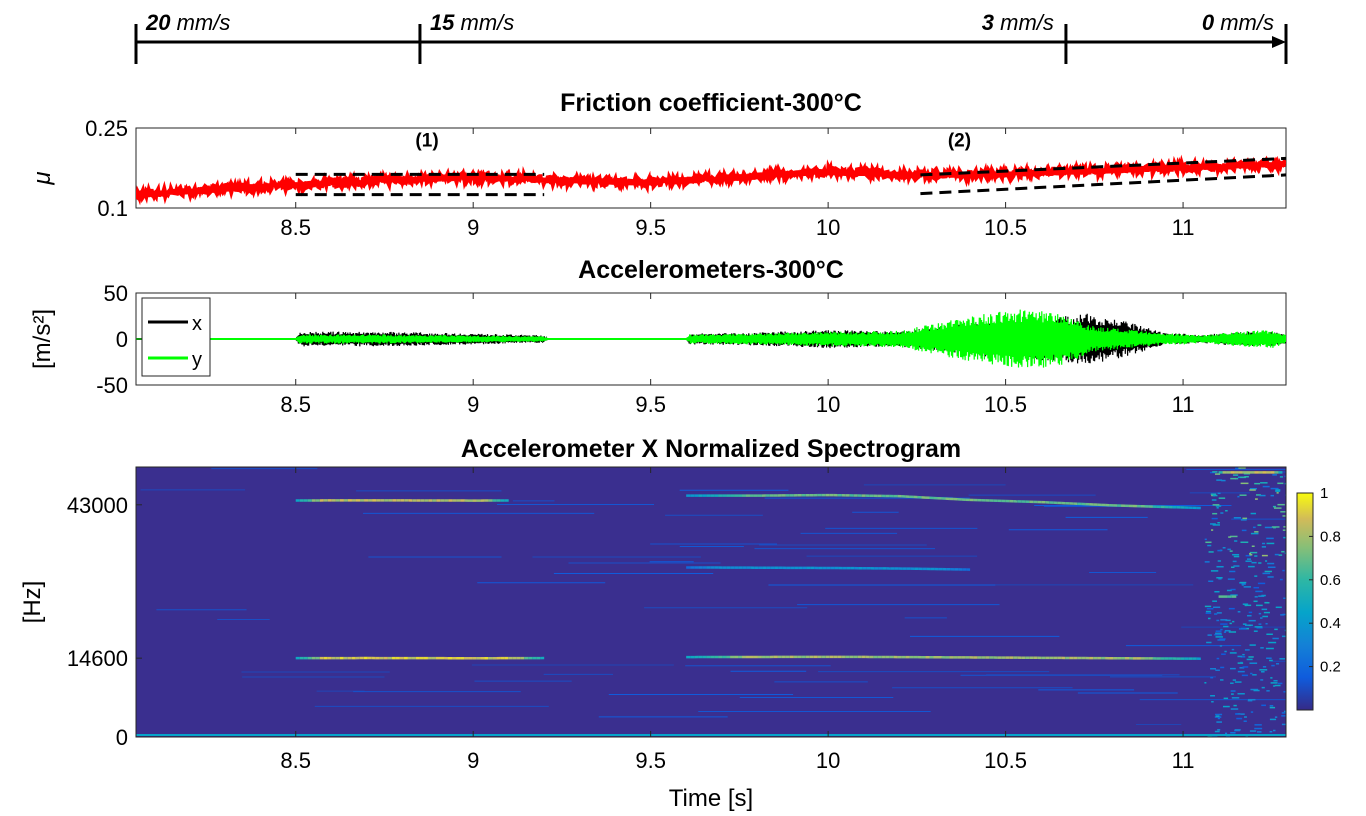  What do you see at coordinates (122, 339) in the screenshot?
I see `y-tick-label: 0` at bounding box center [122, 339].